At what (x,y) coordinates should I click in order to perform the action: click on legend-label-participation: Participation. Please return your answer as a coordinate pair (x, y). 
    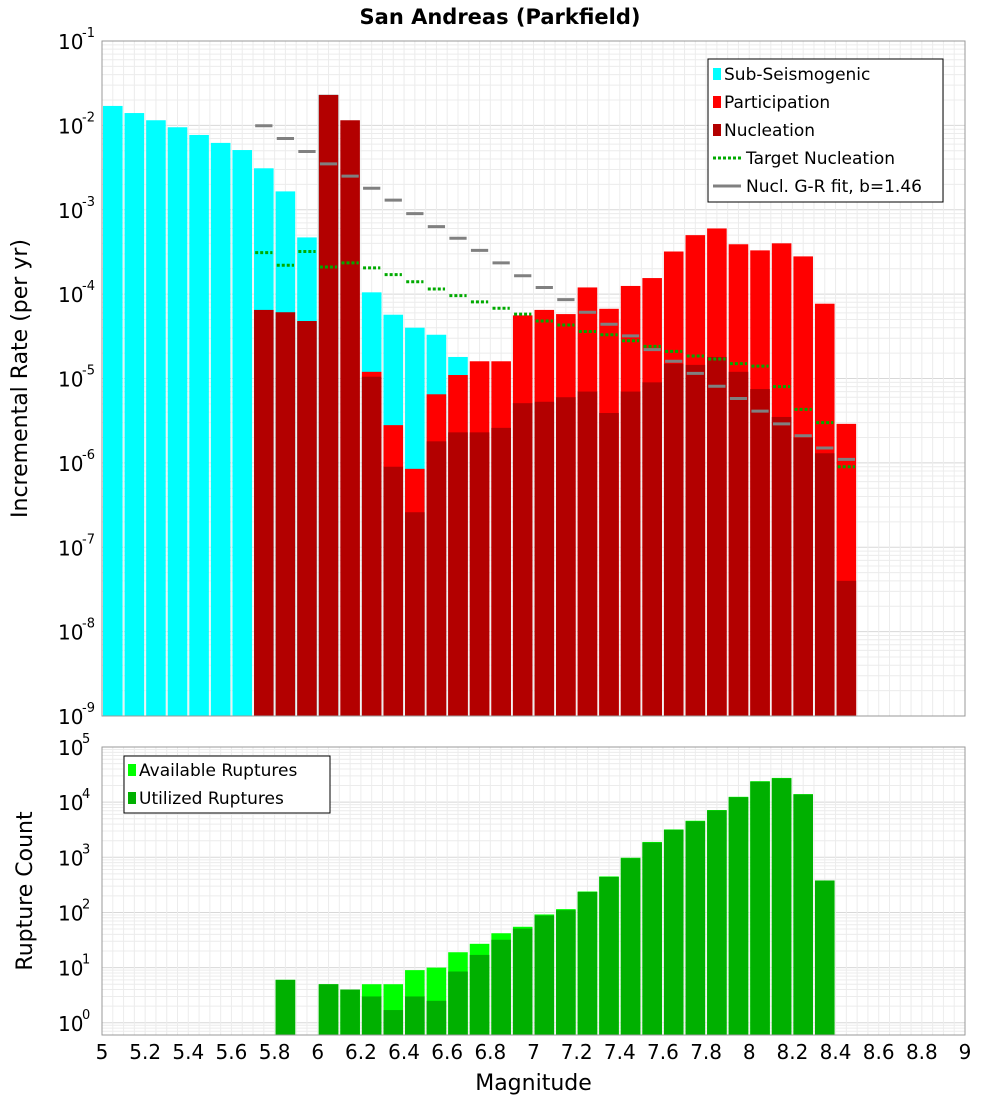
    Looking at the image, I should click on (777, 103).